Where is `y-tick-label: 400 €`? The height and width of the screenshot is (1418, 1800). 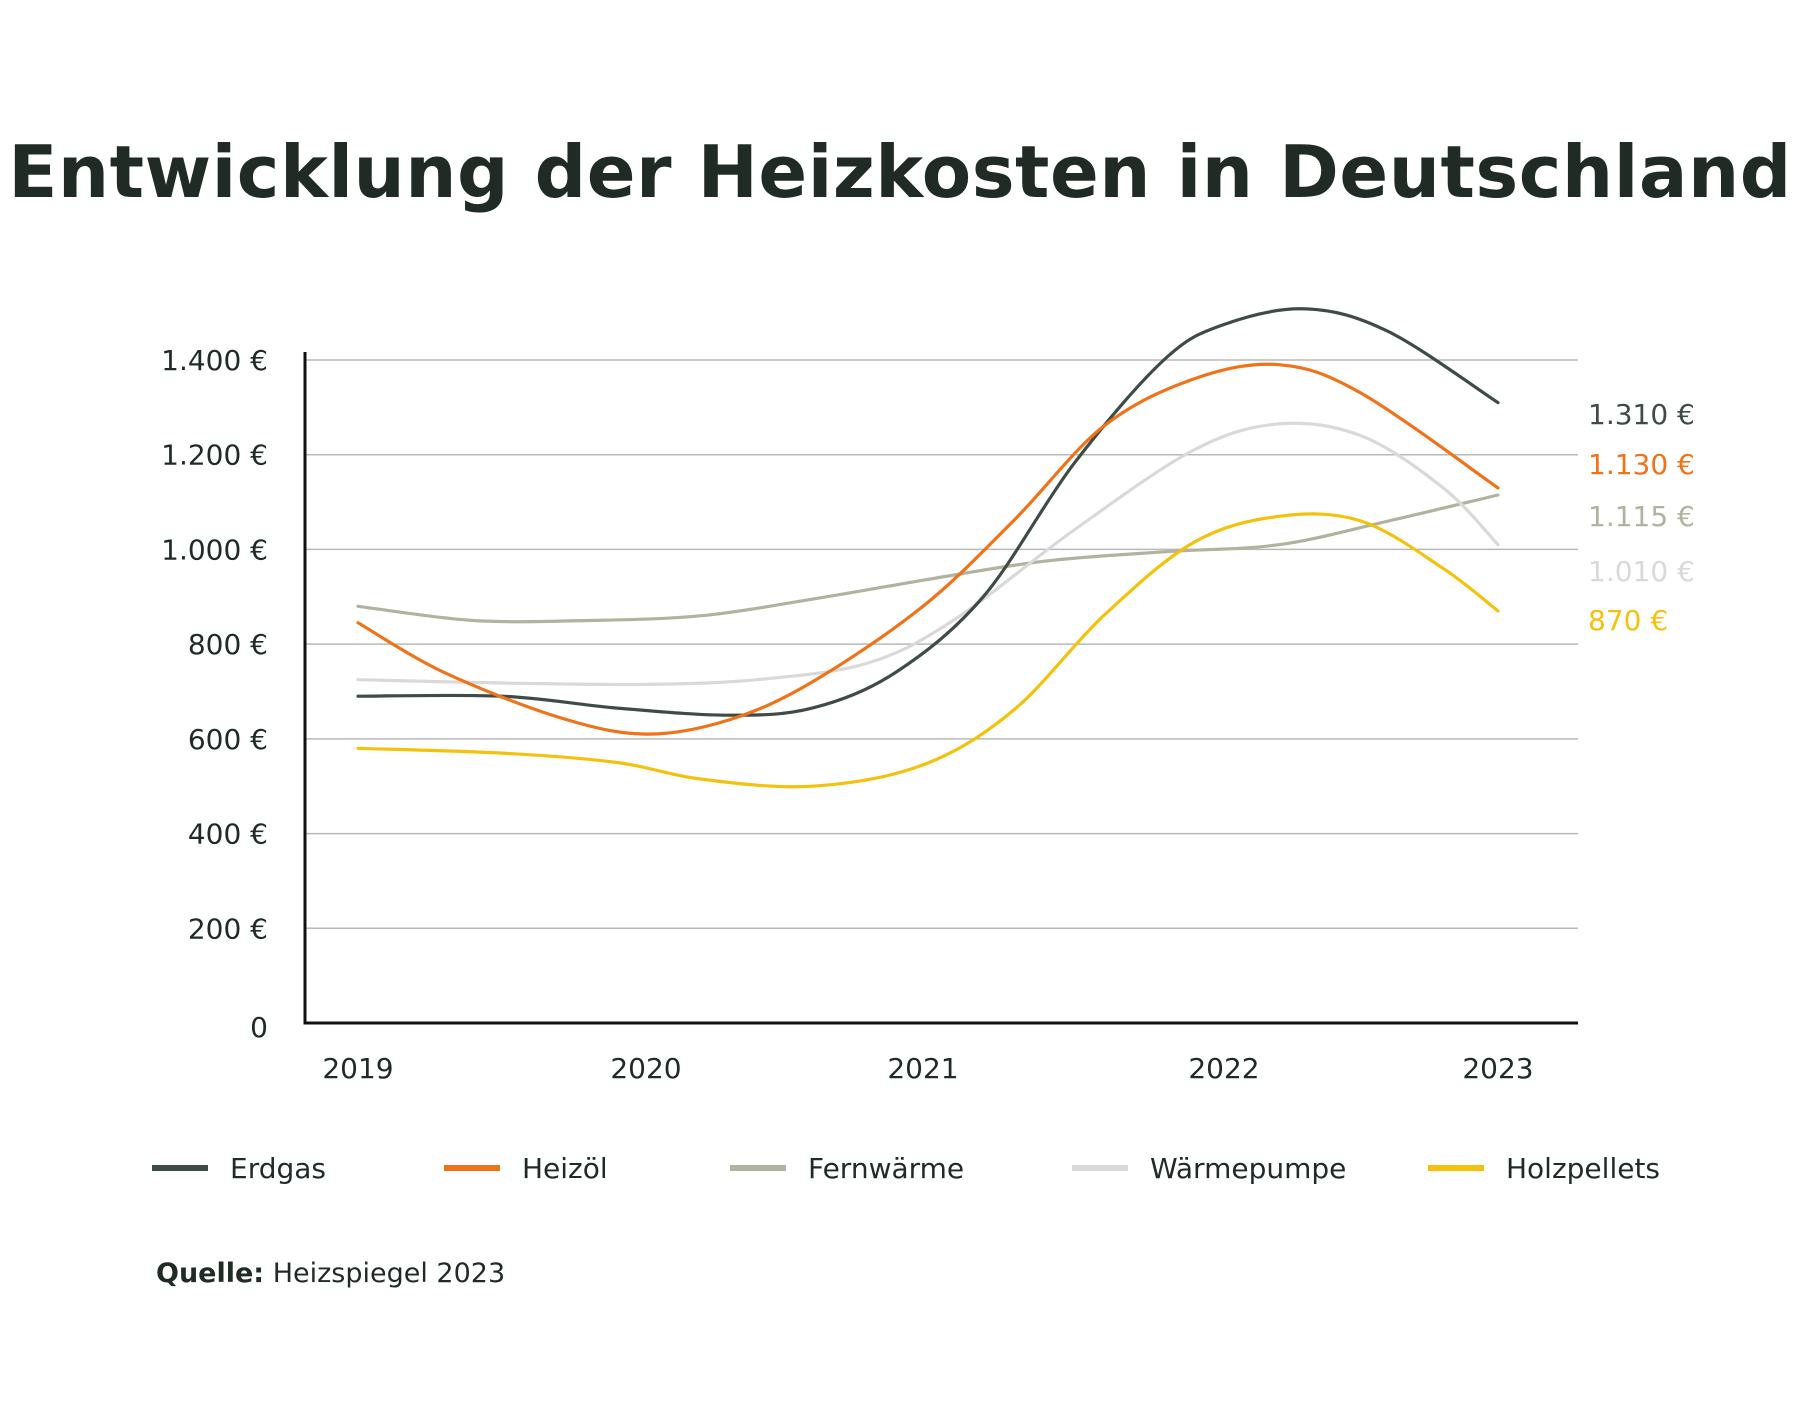 y-tick-label: 400 € is located at coordinates (228, 834).